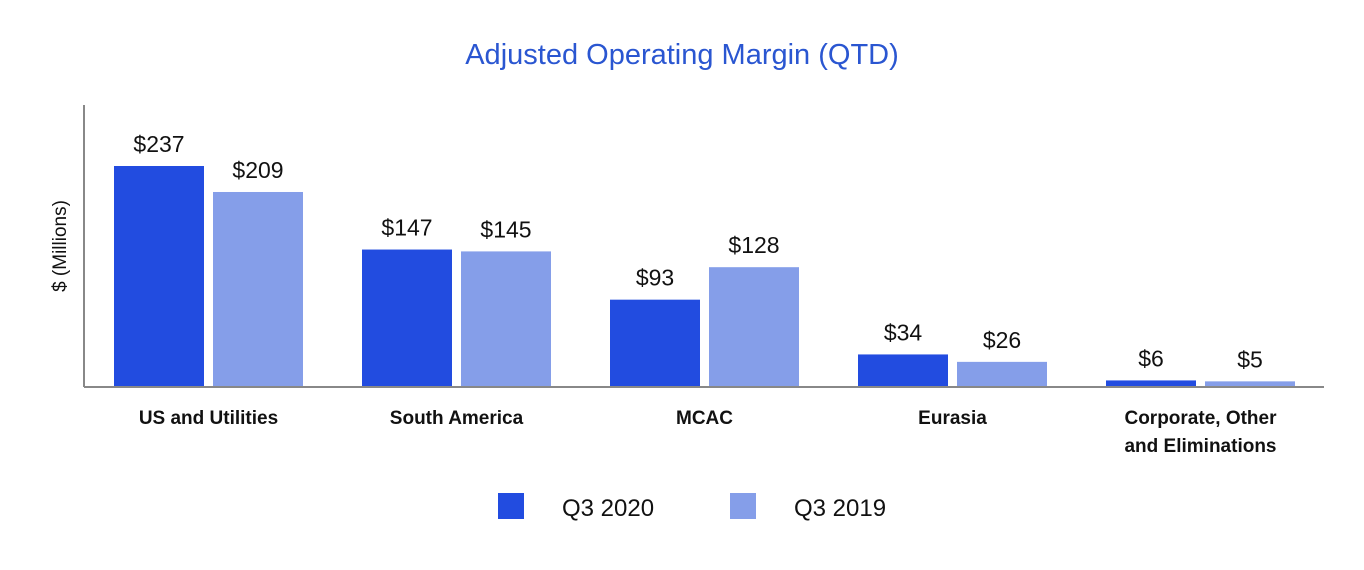  I want to click on data-label-q3-2020-2: $93, so click(655, 278).